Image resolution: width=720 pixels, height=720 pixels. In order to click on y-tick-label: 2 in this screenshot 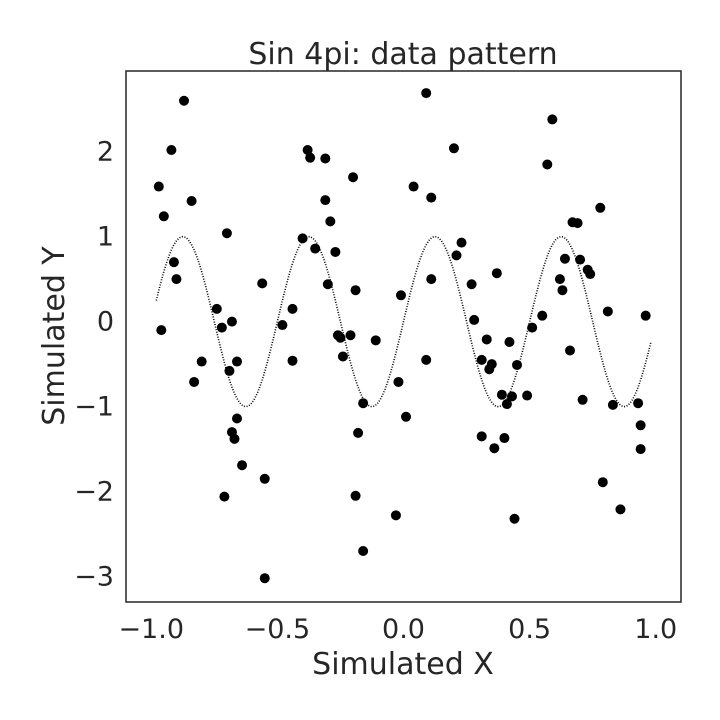, I will do `click(105, 152)`.